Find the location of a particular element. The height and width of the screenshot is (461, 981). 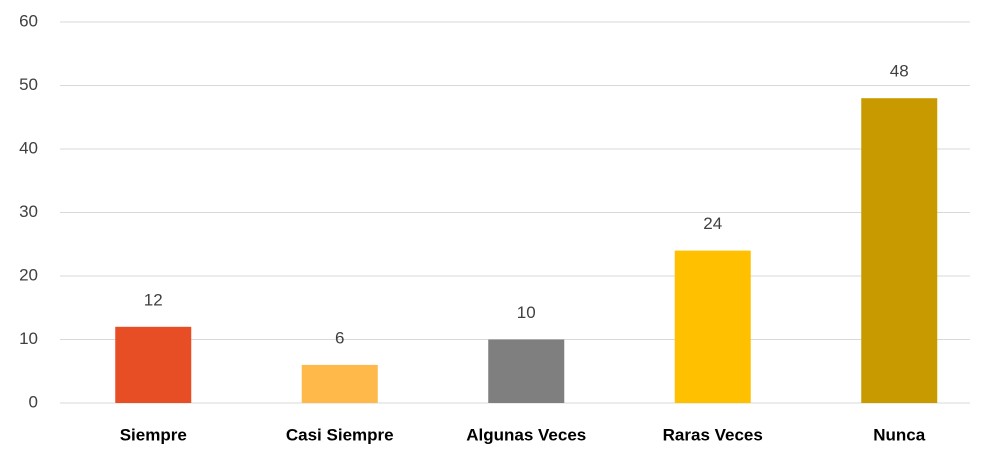

data-label: 48 is located at coordinates (899, 71).